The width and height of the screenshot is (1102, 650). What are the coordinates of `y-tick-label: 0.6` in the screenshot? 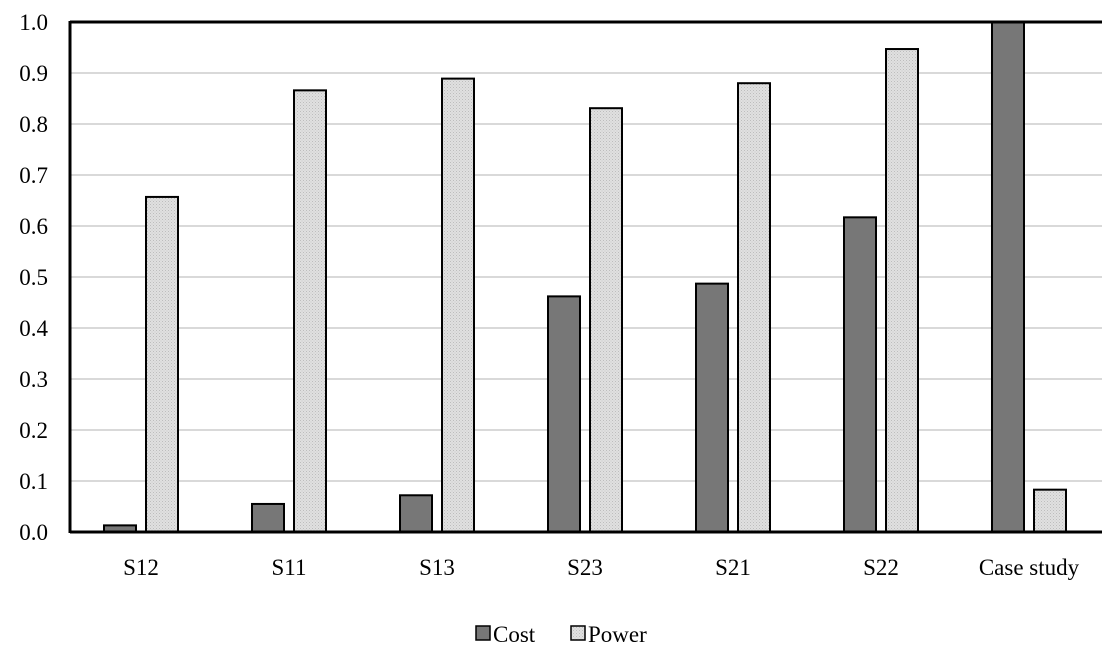 It's located at (33, 226).